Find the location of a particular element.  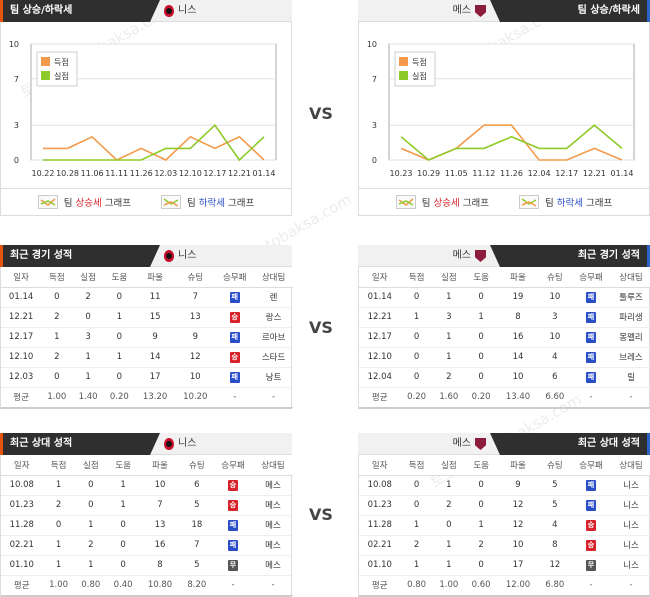

table-row: 12.10 0 1 0 14 4 패 브레스 is located at coordinates (504, 357).